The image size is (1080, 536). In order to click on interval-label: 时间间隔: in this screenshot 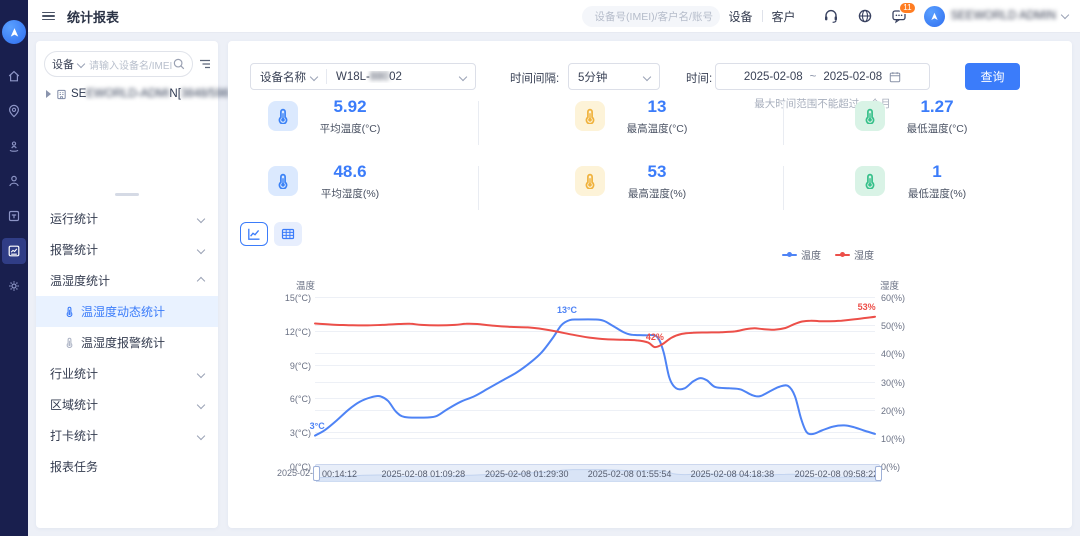, I will do `click(535, 79)`.